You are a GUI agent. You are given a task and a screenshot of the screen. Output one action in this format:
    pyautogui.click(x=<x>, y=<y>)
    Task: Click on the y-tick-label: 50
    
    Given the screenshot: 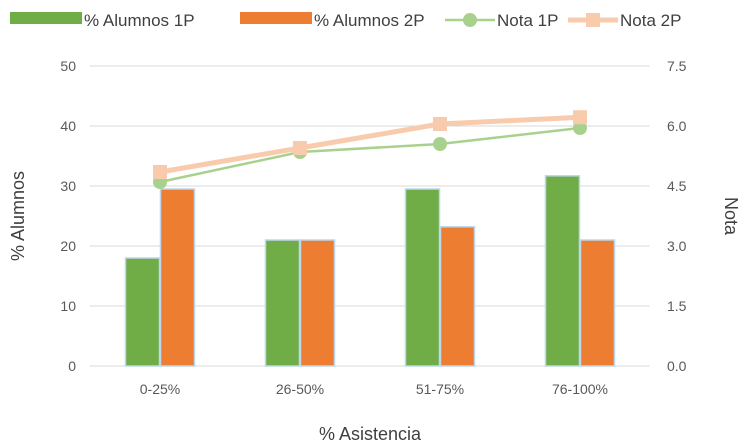 What is the action you would take?
    pyautogui.click(x=68, y=66)
    